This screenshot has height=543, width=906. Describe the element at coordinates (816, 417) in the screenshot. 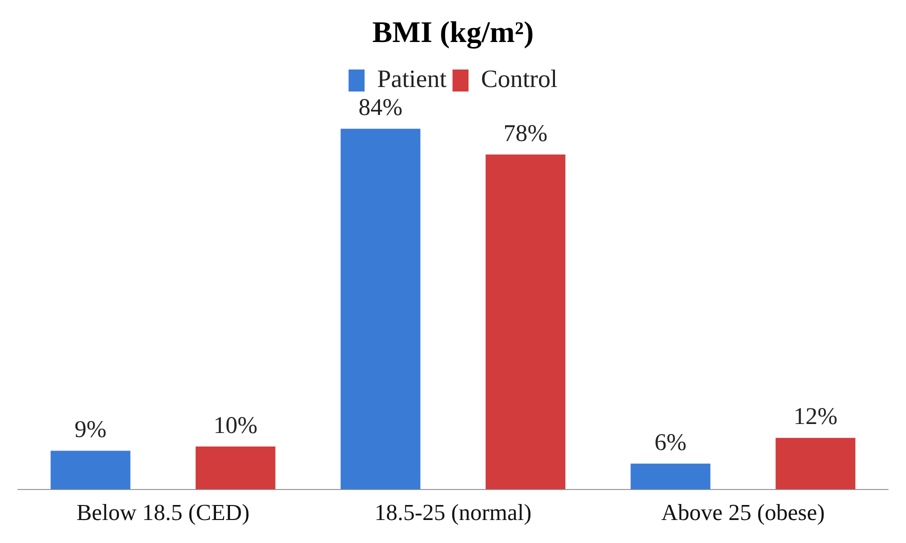

I see `data-label: 12%` at that location.